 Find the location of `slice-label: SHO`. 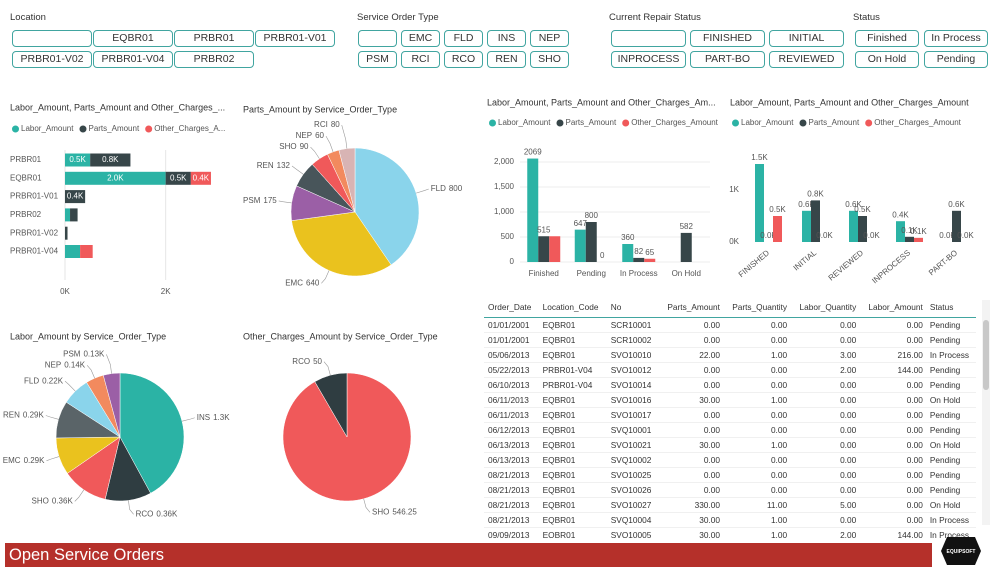

slice-label: SHO is located at coordinates (40, 500).